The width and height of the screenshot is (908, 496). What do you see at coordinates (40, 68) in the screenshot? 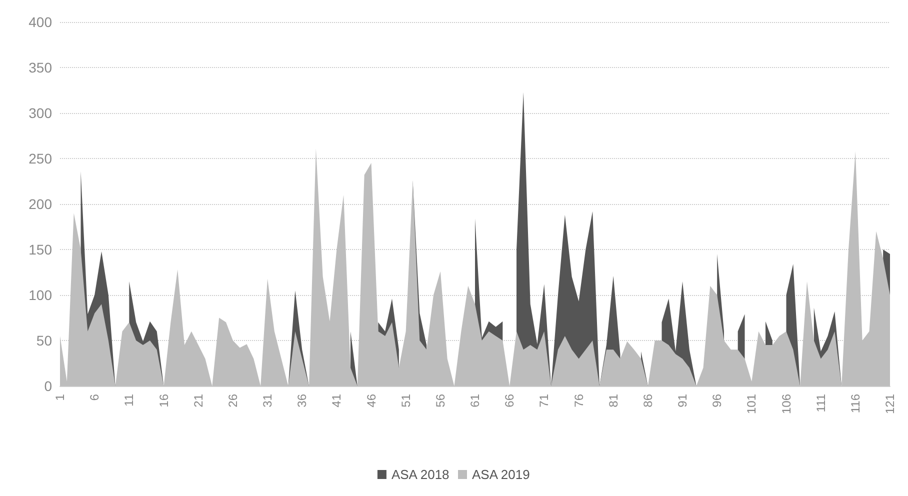
I see `y-tick-label: 350` at bounding box center [40, 68].